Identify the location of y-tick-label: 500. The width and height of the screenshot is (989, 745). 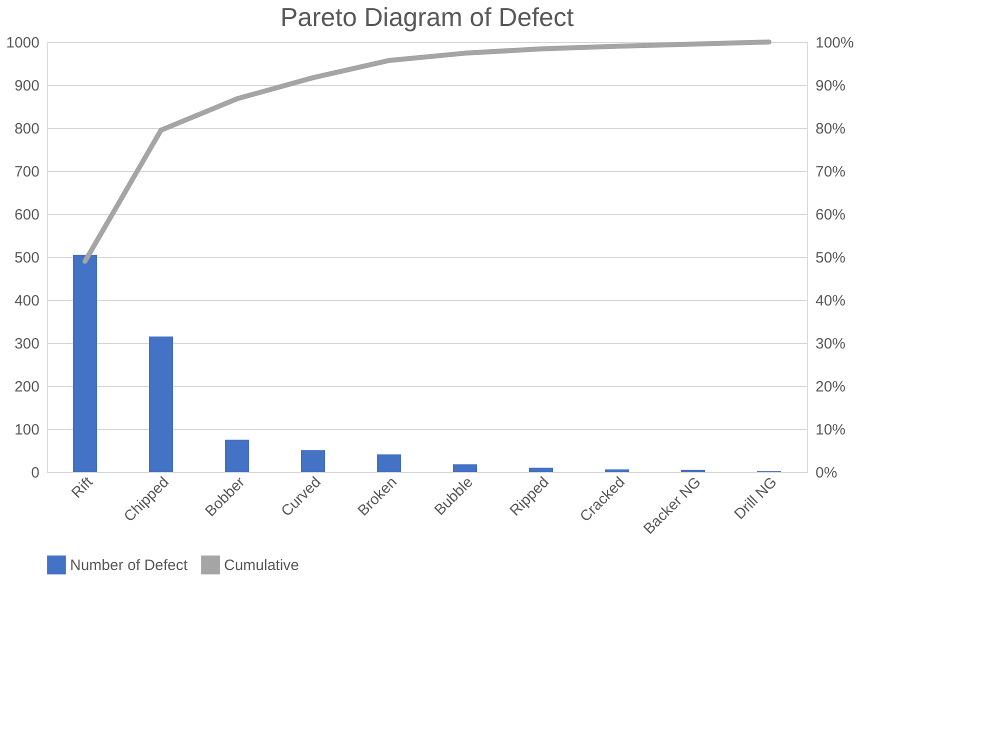
(27, 258).